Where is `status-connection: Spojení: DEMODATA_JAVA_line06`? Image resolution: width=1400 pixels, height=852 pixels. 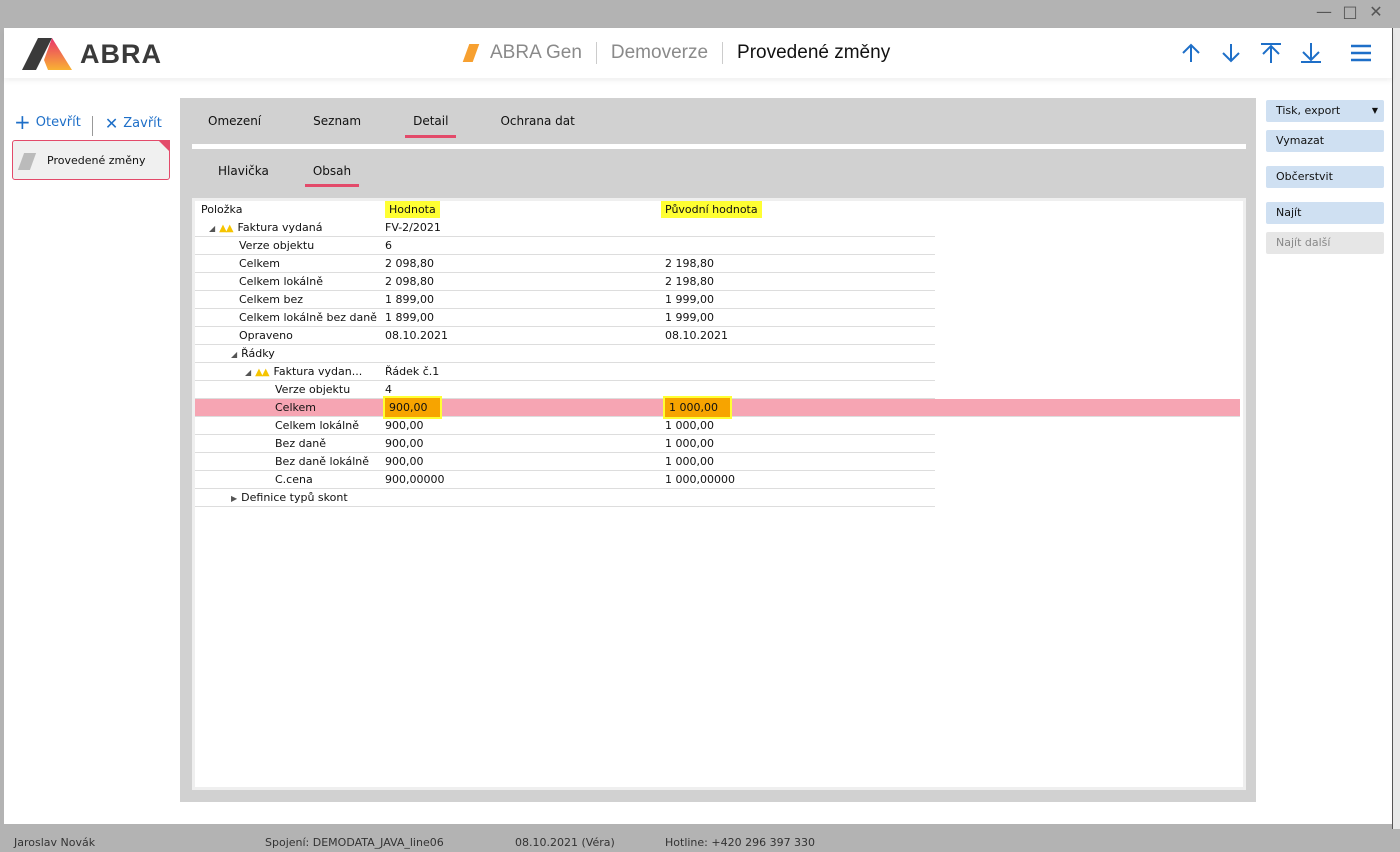 status-connection: Spojení: DEMODATA_JAVA_line06 is located at coordinates (354, 842).